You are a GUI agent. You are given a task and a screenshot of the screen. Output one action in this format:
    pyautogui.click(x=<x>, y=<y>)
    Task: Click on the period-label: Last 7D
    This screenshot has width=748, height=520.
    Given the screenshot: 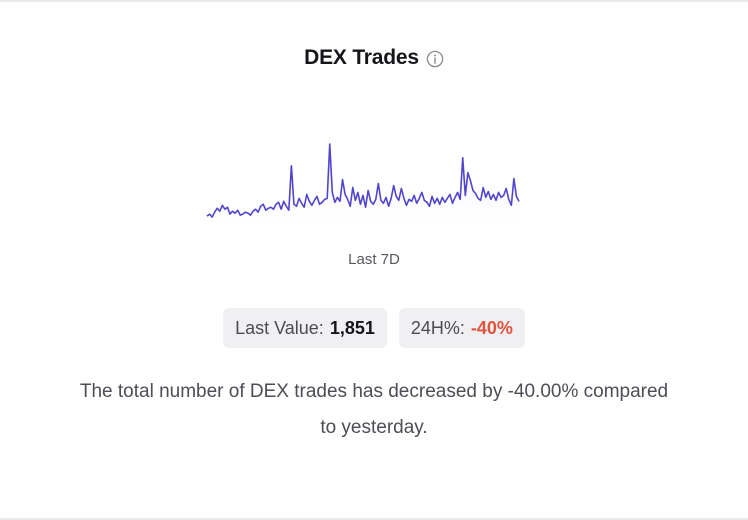 What is the action you would take?
    pyautogui.click(x=374, y=259)
    